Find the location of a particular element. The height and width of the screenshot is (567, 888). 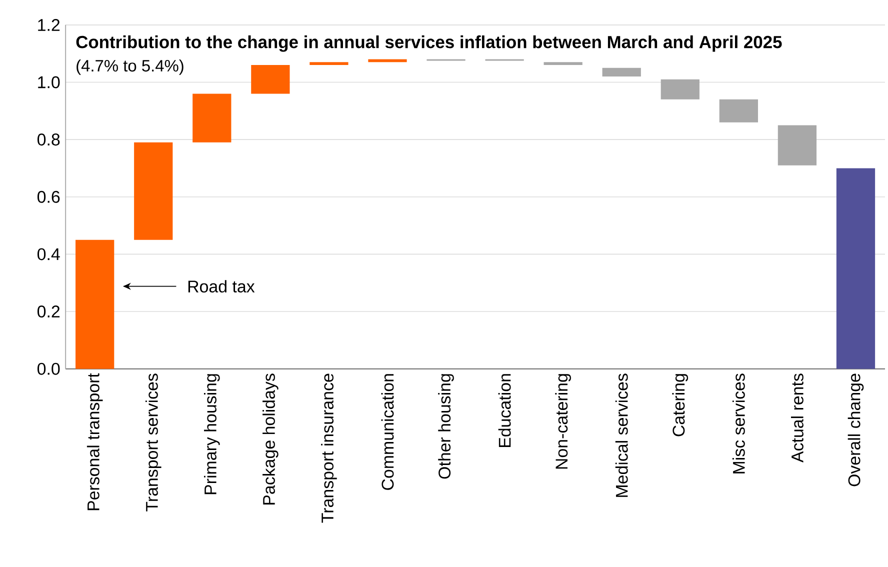

x-tick-label: Actual rents is located at coordinates (797, 418).